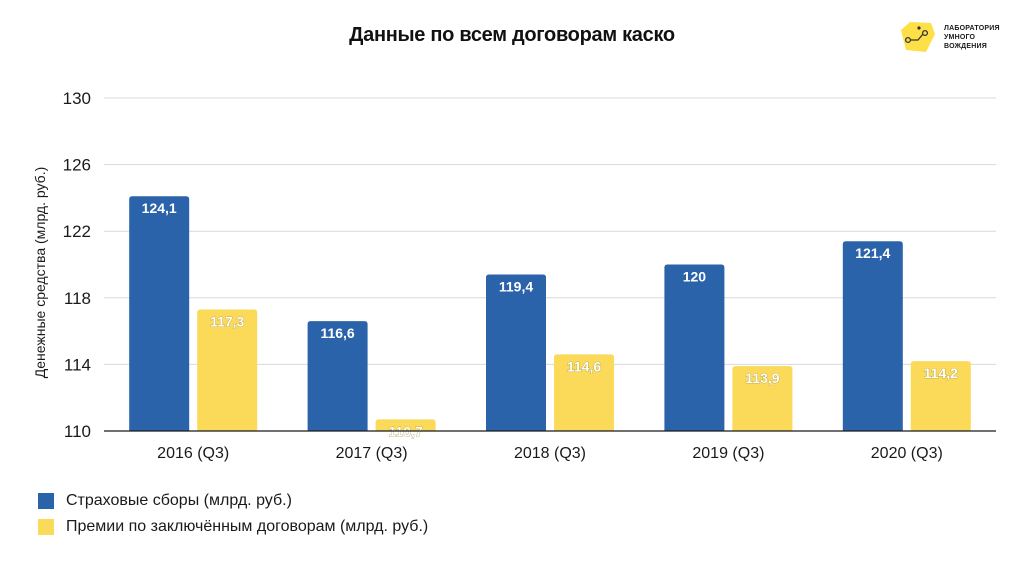 The image size is (1024, 576). Describe the element at coordinates (179, 500) in the screenshot. I see `legend-label: Страховые сборы (млрд. руб.)` at that location.